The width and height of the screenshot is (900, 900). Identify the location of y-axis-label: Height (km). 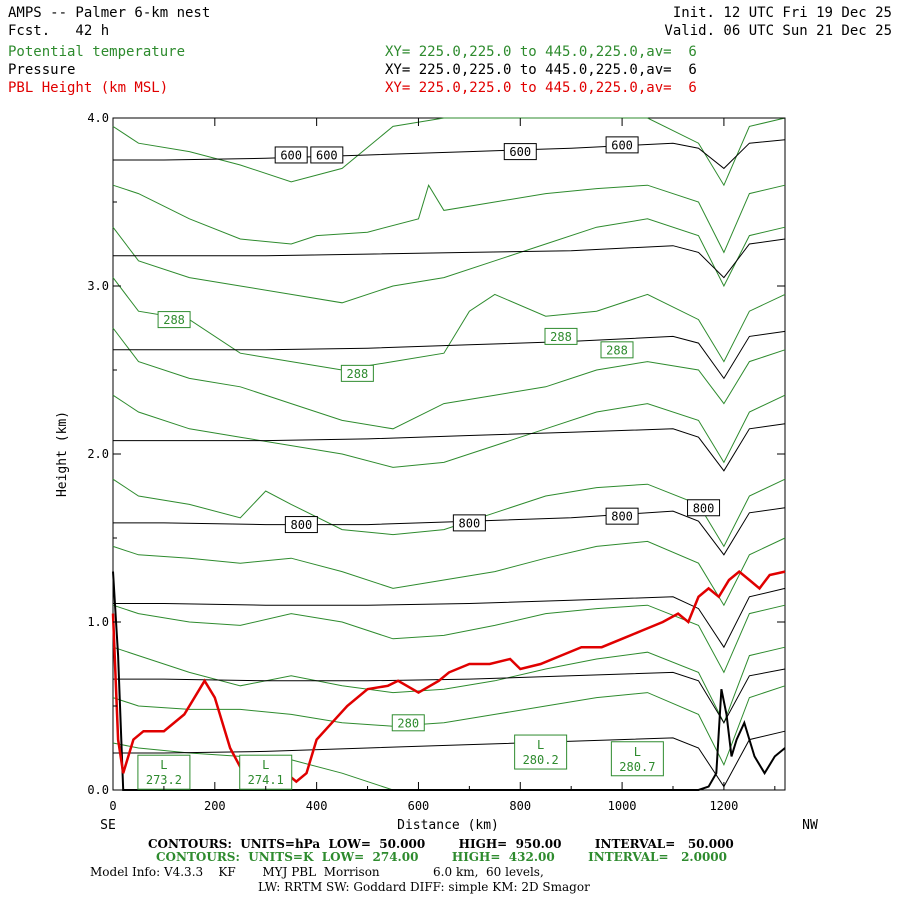
(62, 454).